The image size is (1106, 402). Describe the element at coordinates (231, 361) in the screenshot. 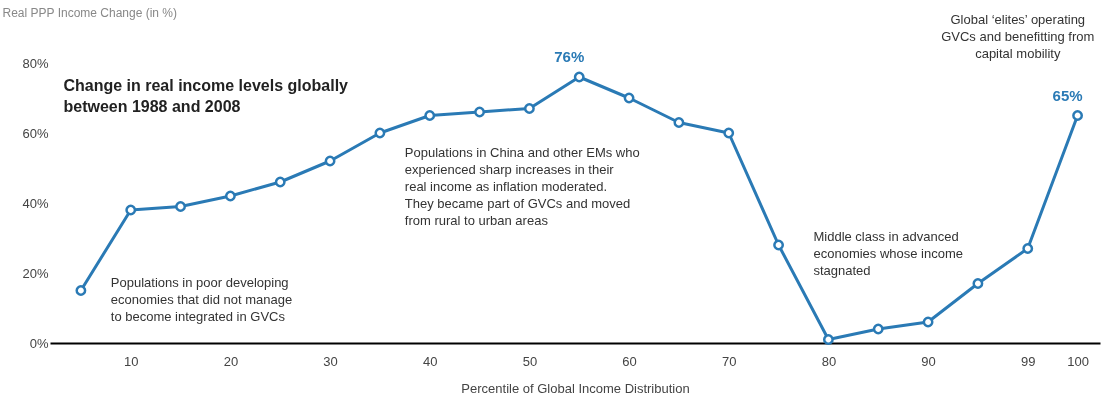

I see `x-tick-label: 20` at that location.